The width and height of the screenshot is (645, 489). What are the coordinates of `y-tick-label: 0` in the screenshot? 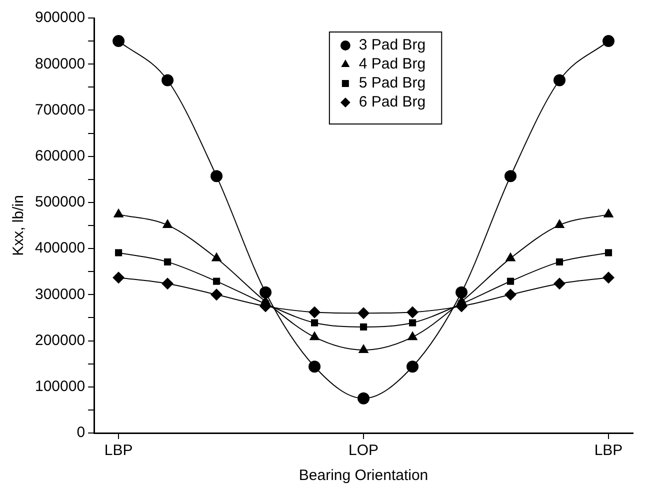 It's located at (81, 433).